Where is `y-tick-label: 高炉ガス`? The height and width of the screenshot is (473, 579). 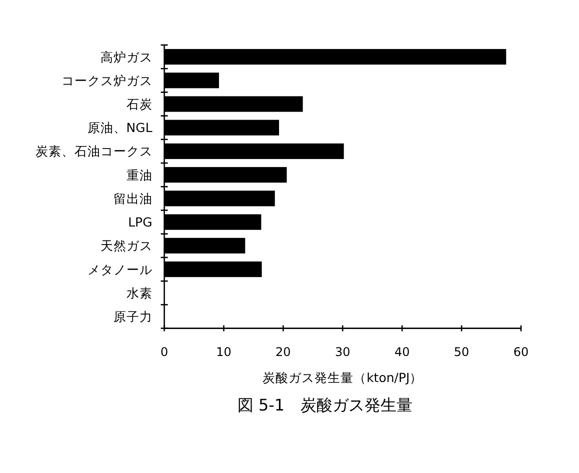 y-tick-label: 高炉ガス is located at coordinates (126, 56).